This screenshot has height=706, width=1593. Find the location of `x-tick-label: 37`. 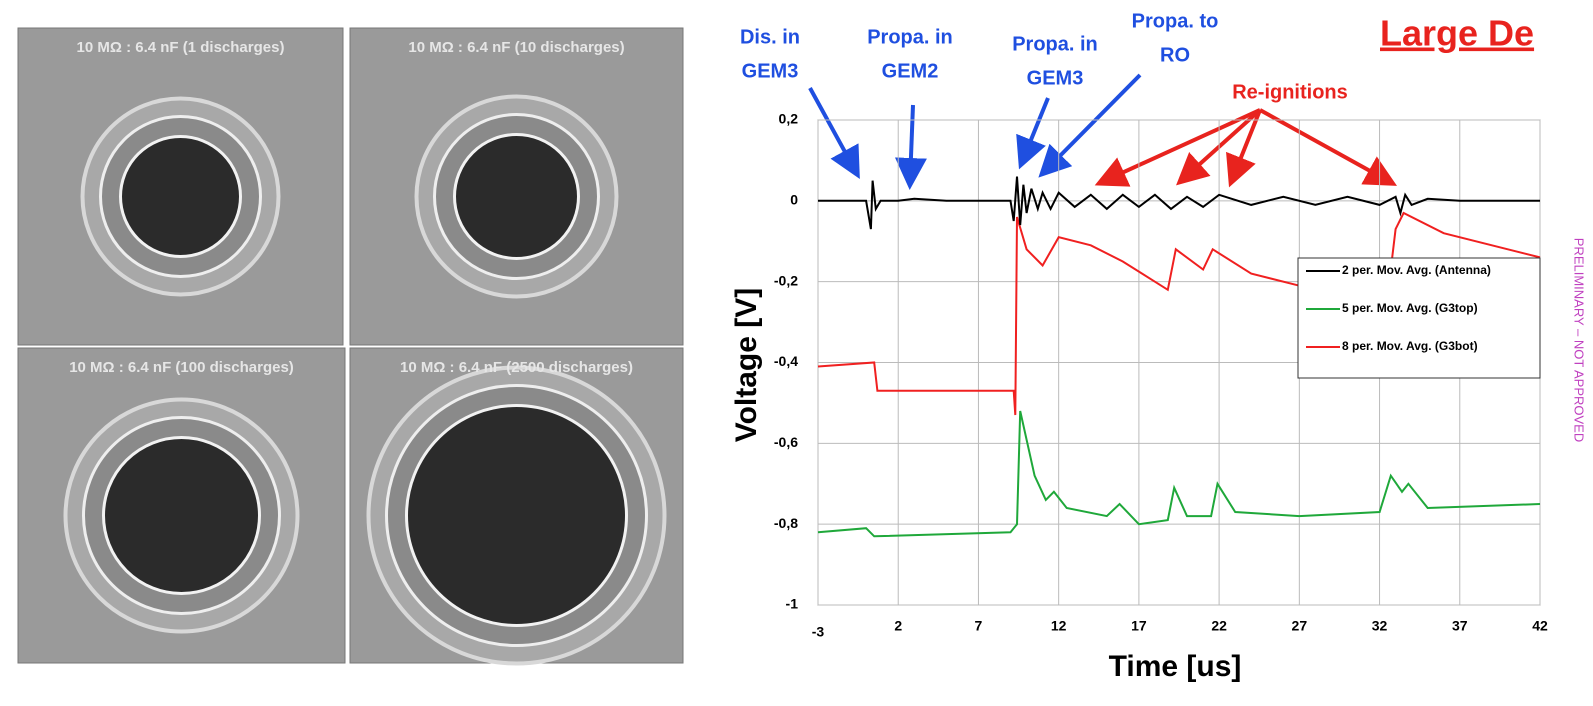

x-tick-label: 37 is located at coordinates (1460, 626).